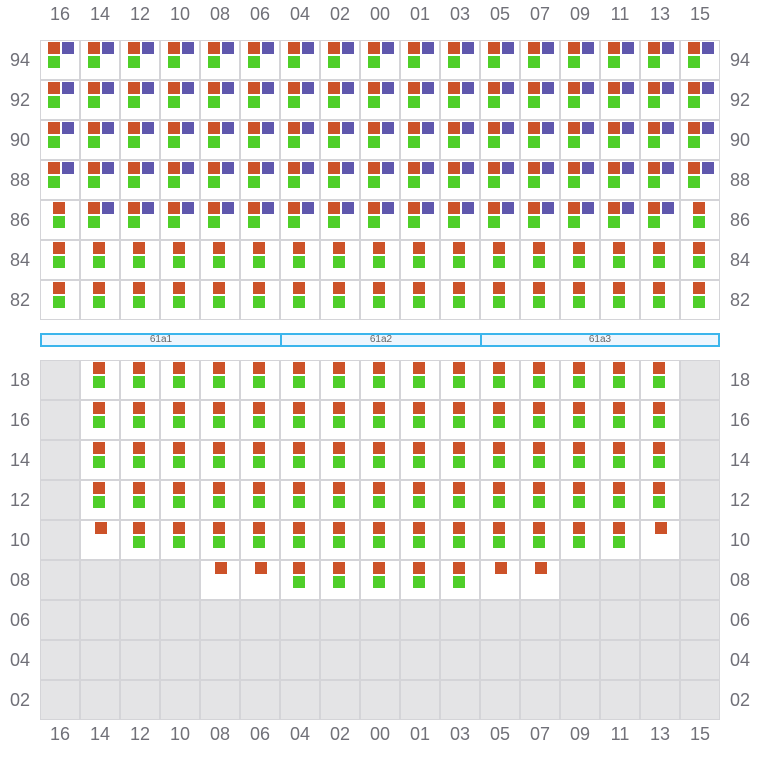 Image resolution: width=760 pixels, height=760 pixels. I want to click on row-label-right: 12, so click(740, 500).